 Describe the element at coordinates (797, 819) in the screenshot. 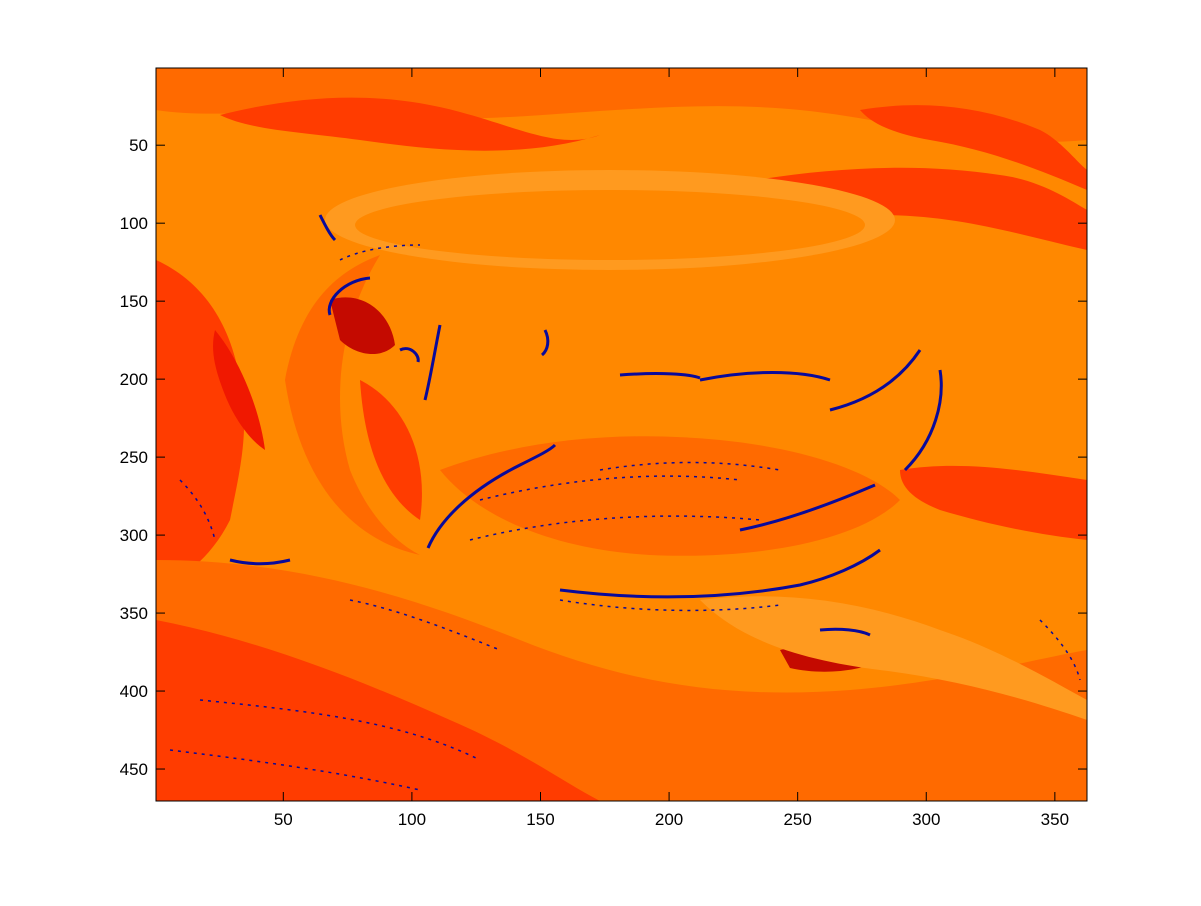

I see `x-tick-label: 250` at that location.